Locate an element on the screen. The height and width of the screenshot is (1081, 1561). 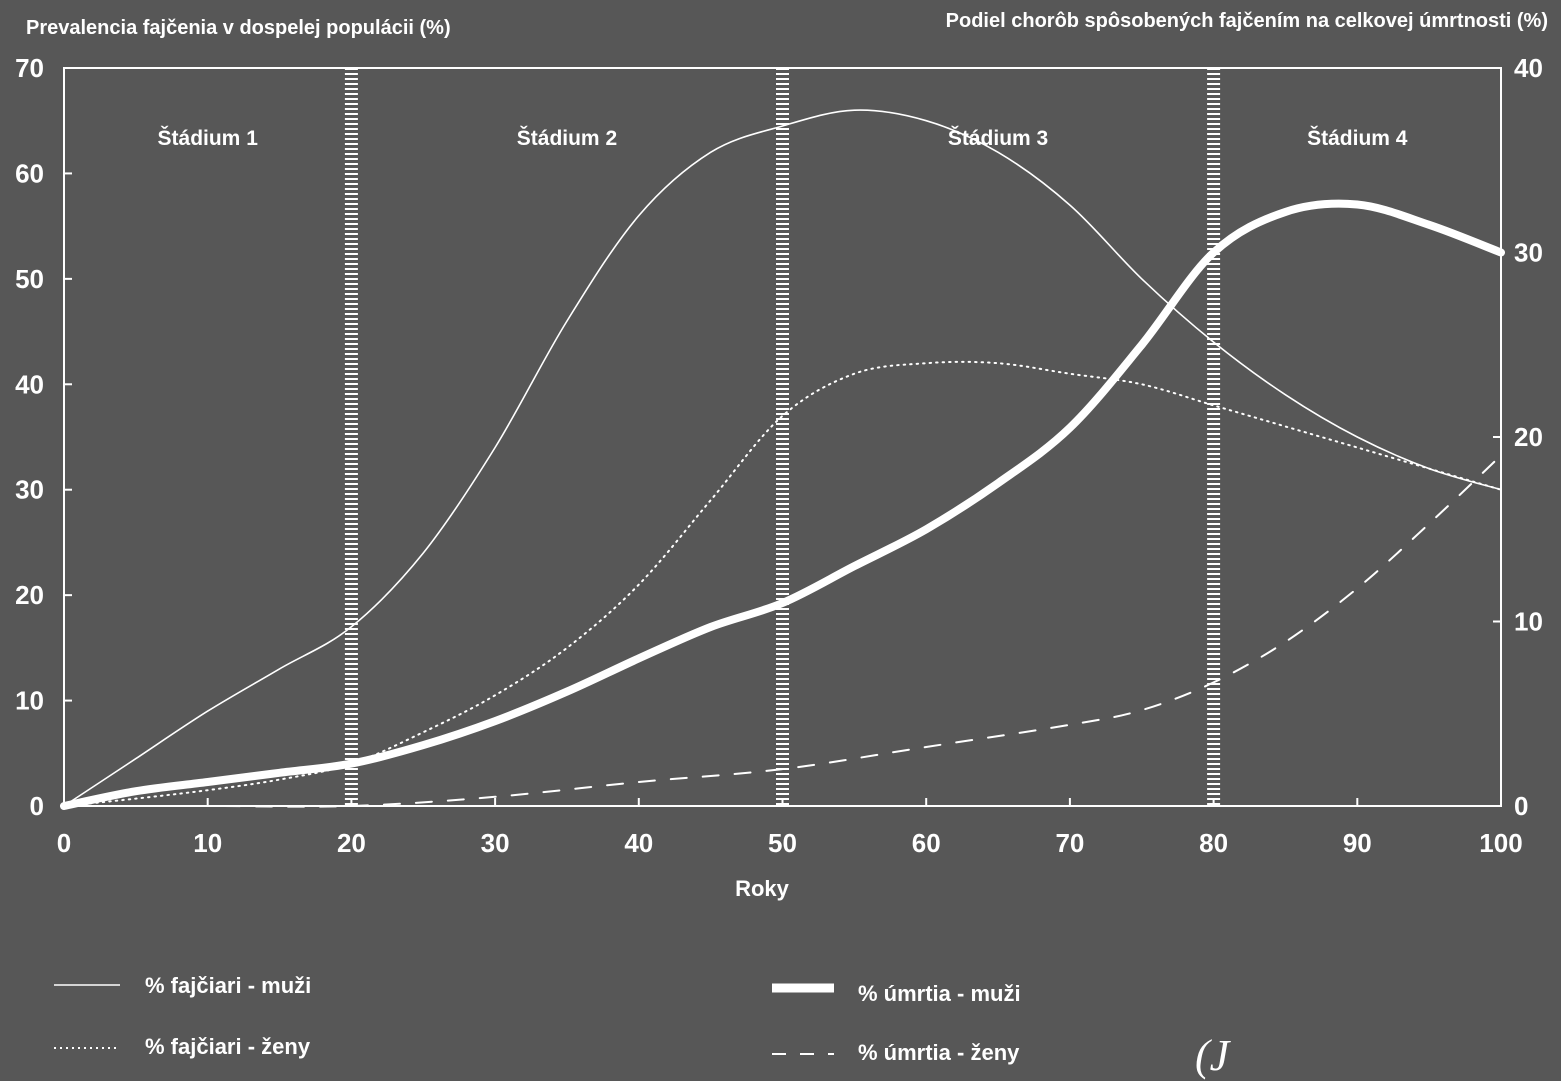
y-left-tick-label: 20 is located at coordinates (29, 595).